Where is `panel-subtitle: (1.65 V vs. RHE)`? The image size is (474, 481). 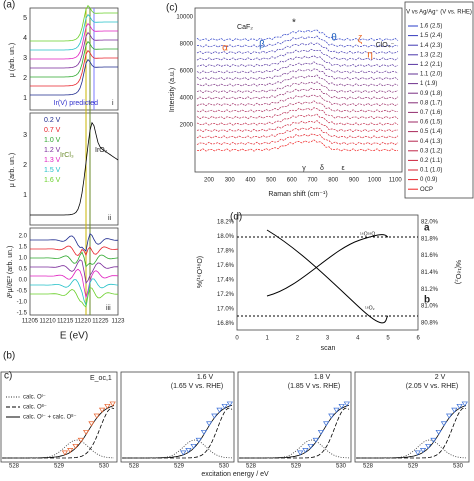
panel-subtitle: (1.65 V vs. RHE) is located at coordinates (197, 386).